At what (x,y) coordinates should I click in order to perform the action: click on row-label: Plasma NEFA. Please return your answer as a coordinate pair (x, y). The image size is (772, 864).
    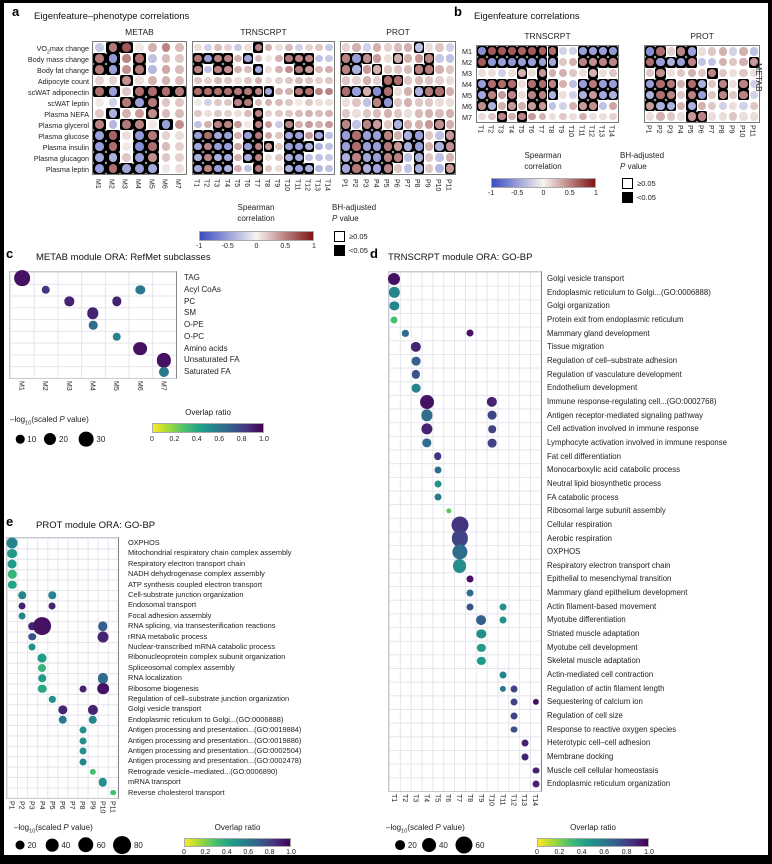
    Looking at the image, I should click on (66, 114).